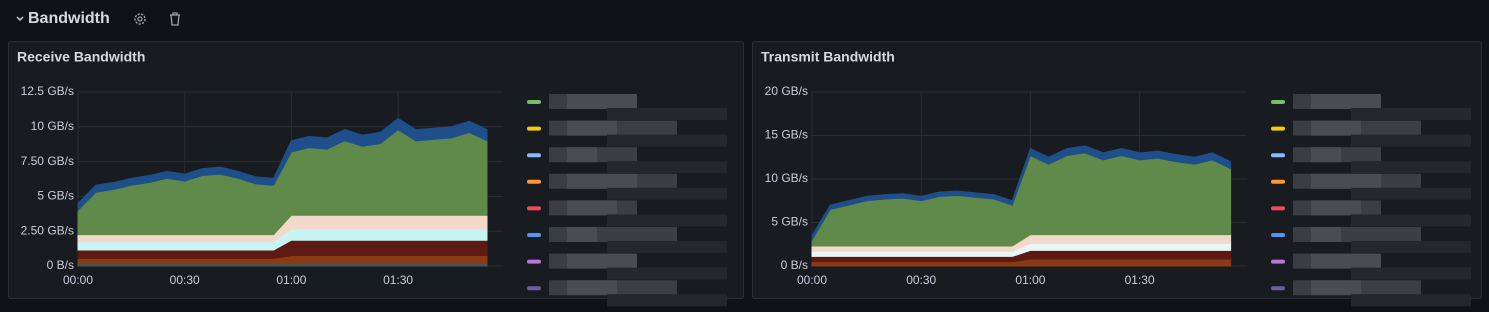 The height and width of the screenshot is (312, 1489). I want to click on panel-title: Transmit Bandwidth, so click(828, 57).